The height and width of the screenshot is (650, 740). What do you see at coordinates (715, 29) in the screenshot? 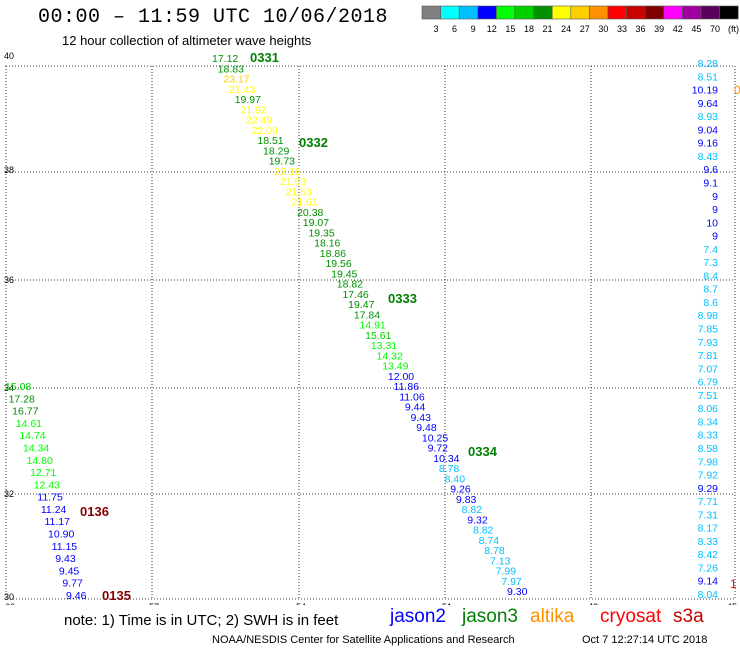
I see `colorbar-label: 70` at bounding box center [715, 29].